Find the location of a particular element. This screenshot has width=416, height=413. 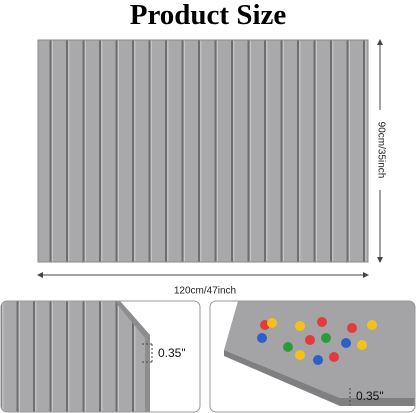

width-label: 120cm/47inch is located at coordinates (205, 291).